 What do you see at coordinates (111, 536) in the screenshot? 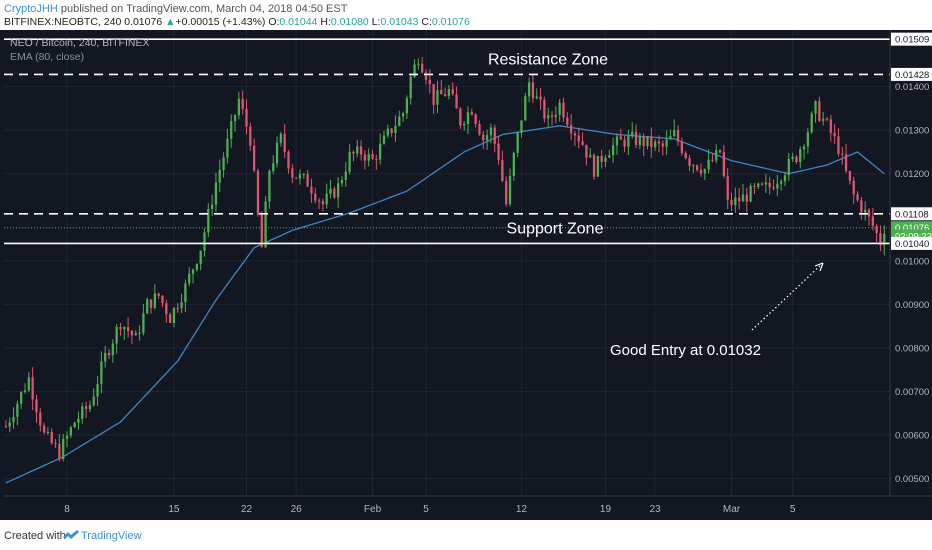
I see `tradingview-brand: TradingView` at bounding box center [111, 536].